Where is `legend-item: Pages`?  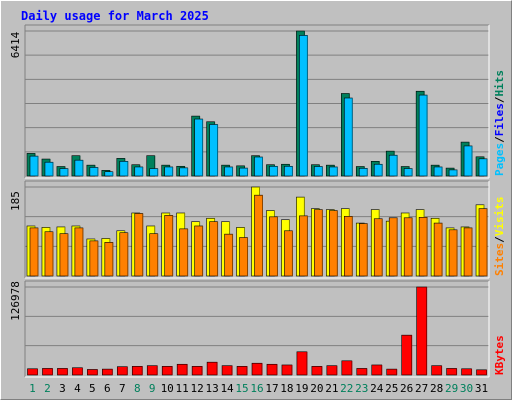
legend-item: Pages is located at coordinates (499, 159).